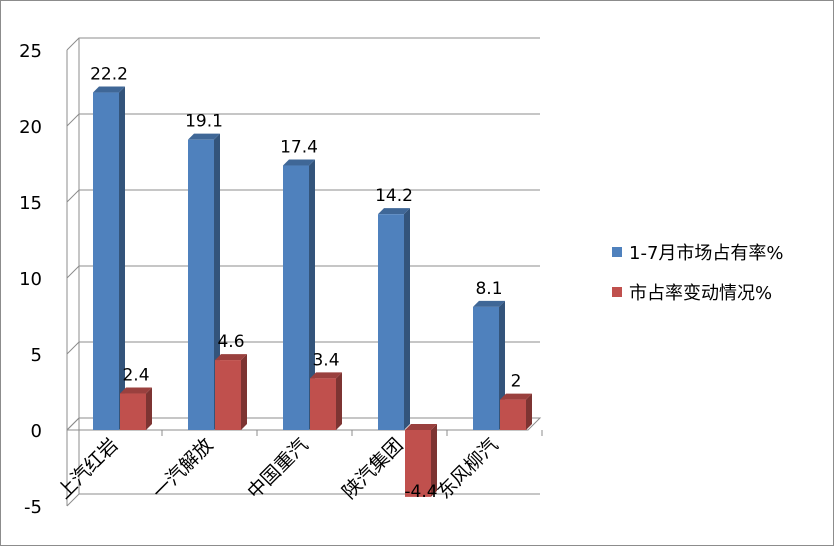 Image resolution: width=834 pixels, height=546 pixels. I want to click on x-tick-label: 东风柳汽, so click(467, 468).